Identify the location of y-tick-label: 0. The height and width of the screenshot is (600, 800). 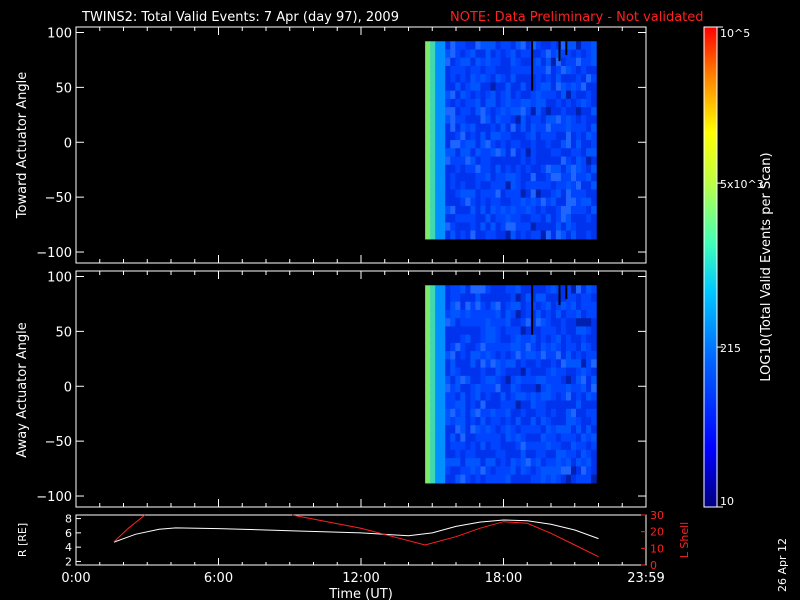
(68, 143).